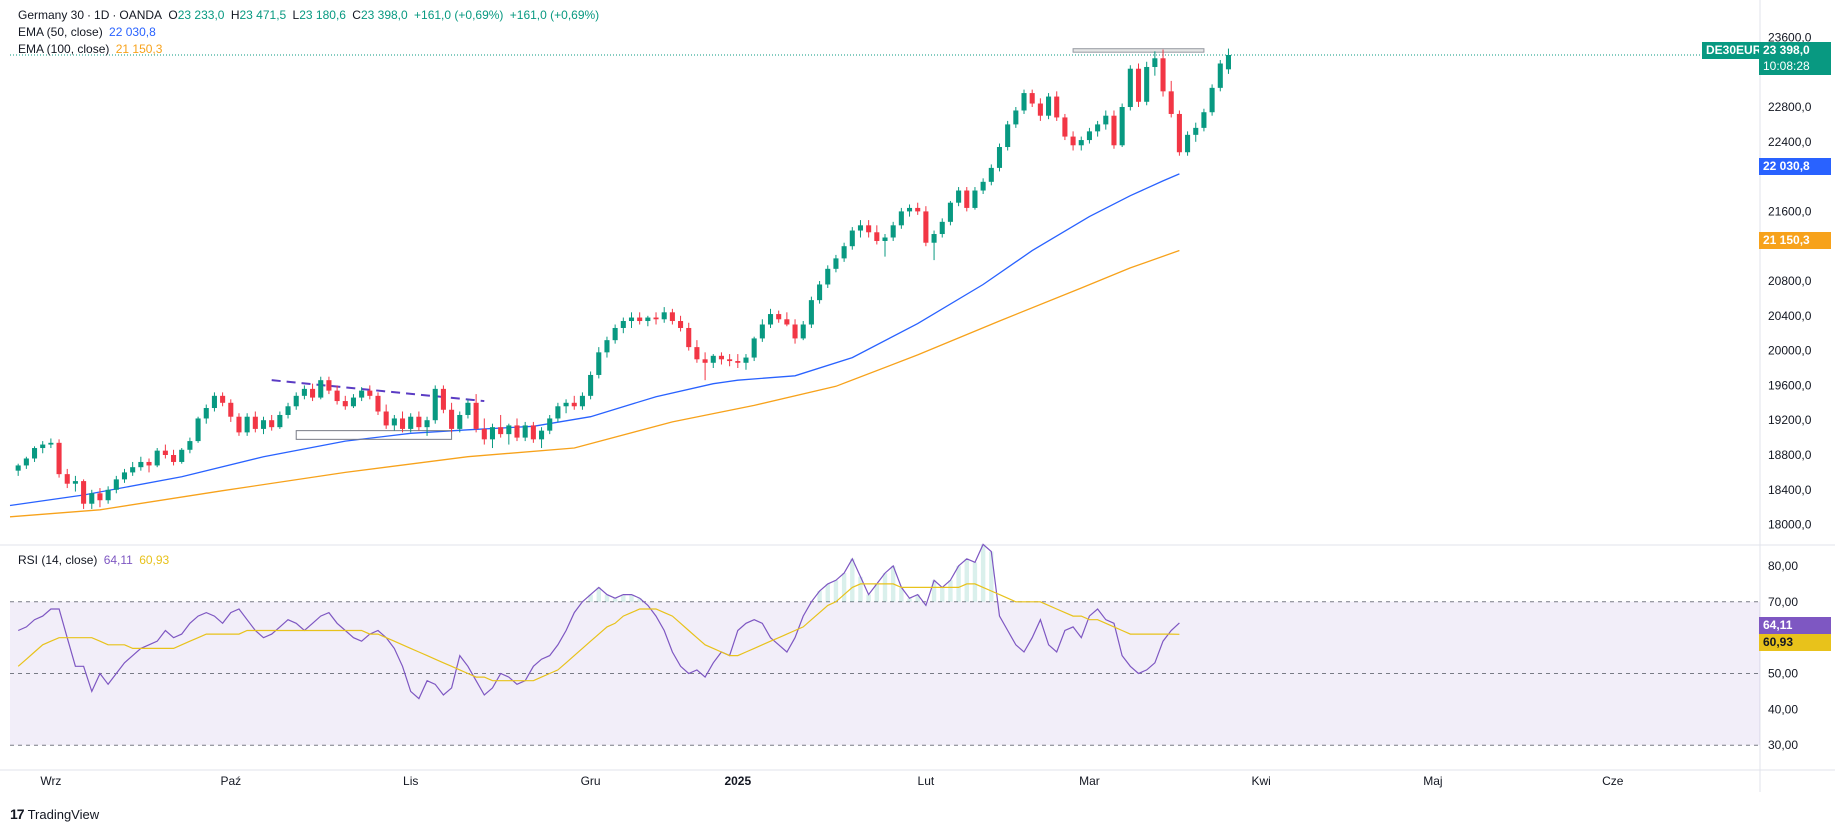  I want to click on low-key: L, so click(296, 15).